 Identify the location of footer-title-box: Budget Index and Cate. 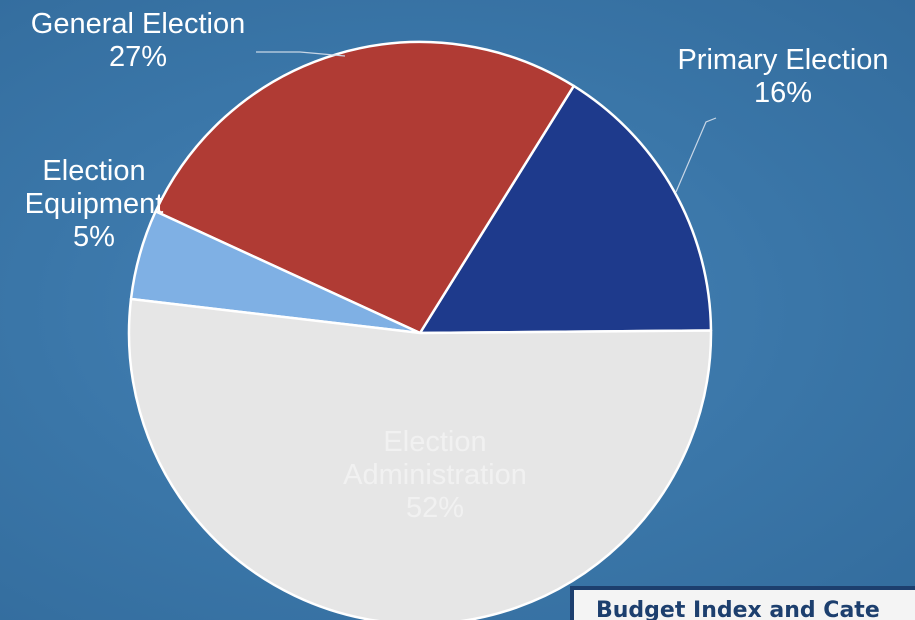
(742, 603).